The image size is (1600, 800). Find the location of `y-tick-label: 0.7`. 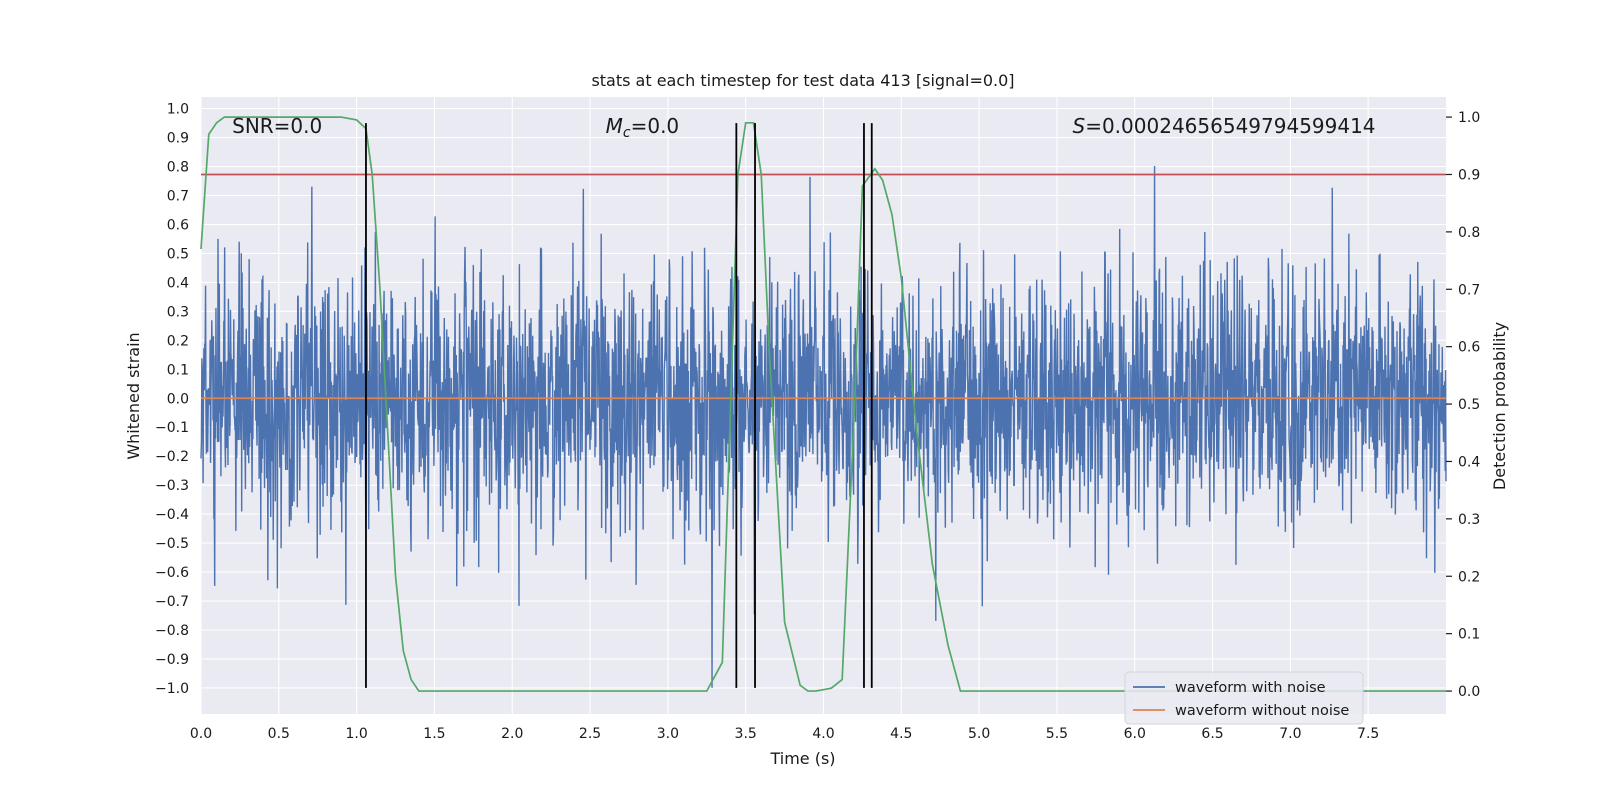

y-tick-label: 0.7 is located at coordinates (178, 196).